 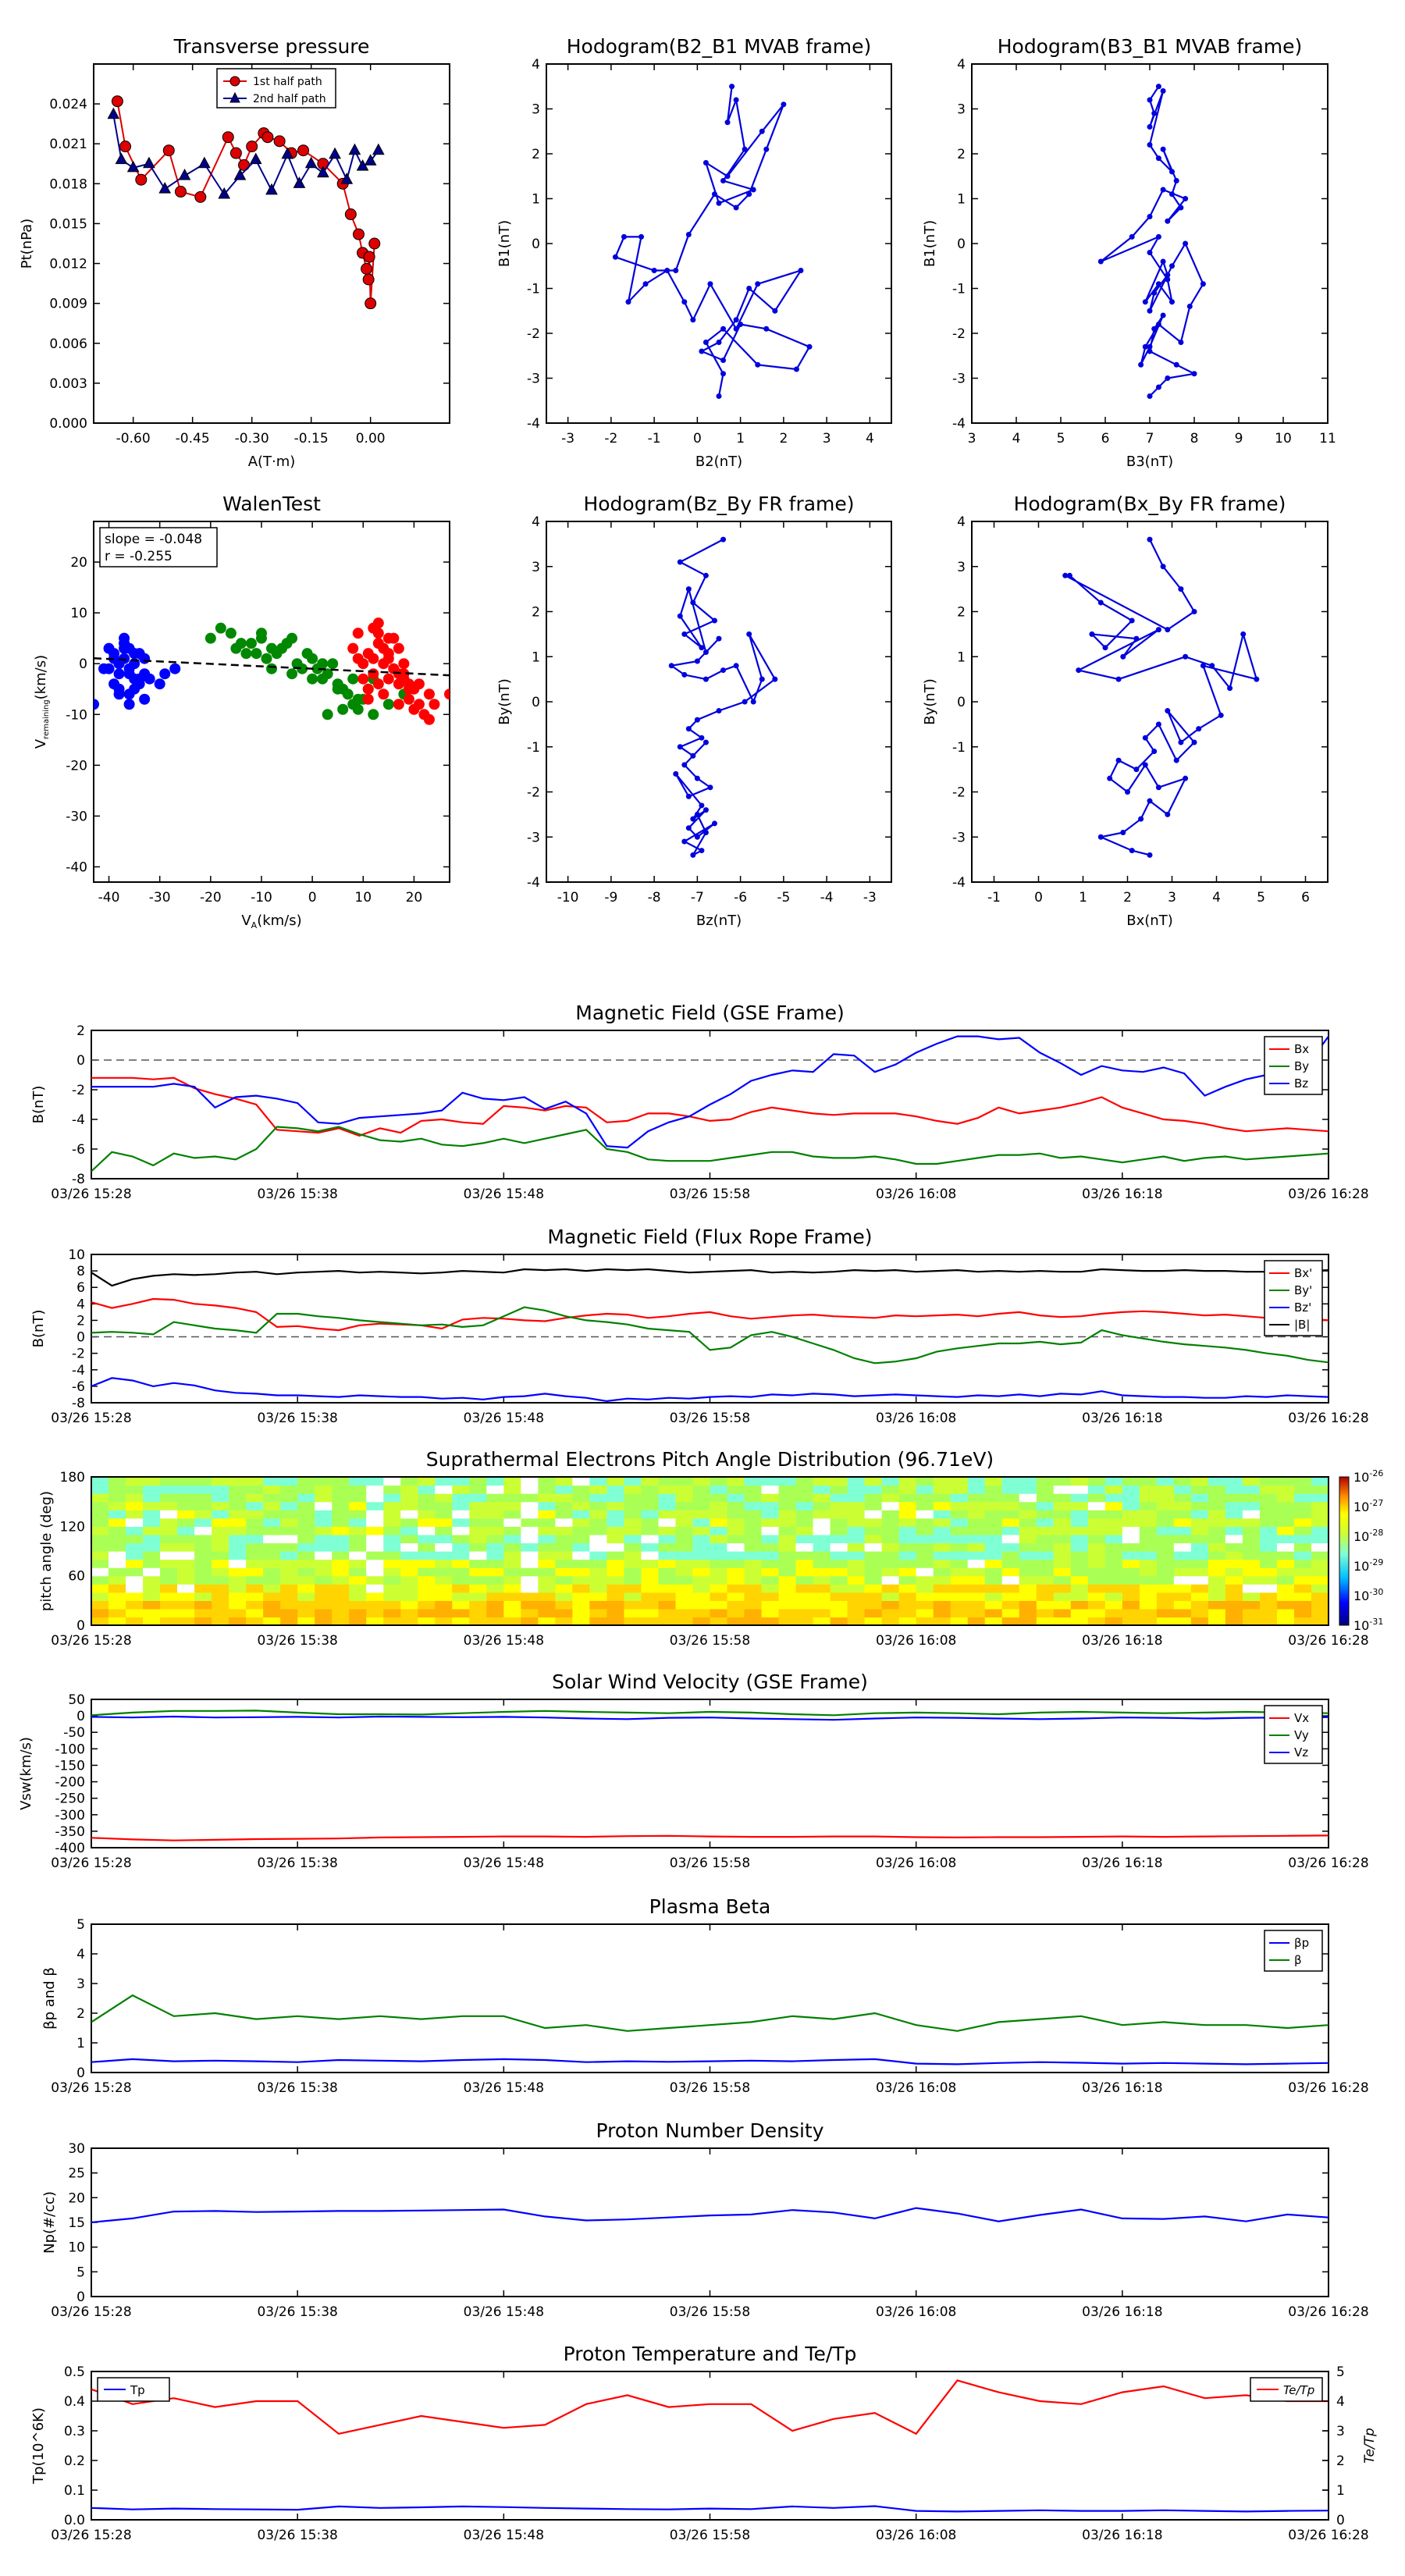 I want to click on y-tick-label: -1, so click(x=959, y=289).